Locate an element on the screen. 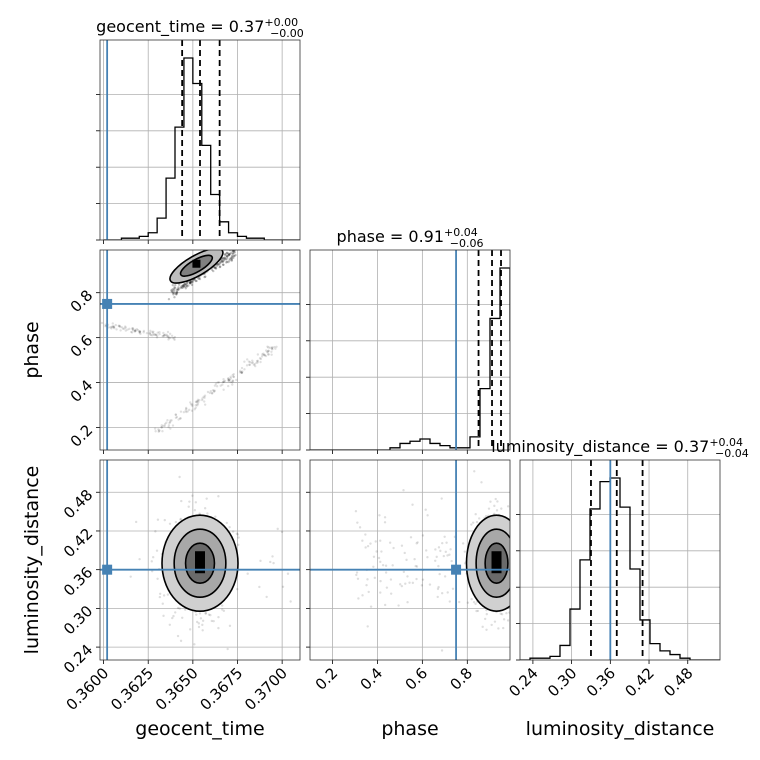 The width and height of the screenshot is (760, 760). x-tick-label: 0.6 is located at coordinates (417, 679).